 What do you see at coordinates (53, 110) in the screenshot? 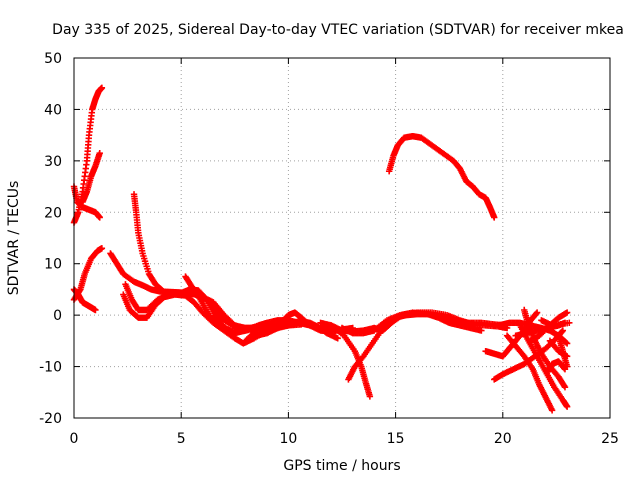
I see `y-tick-label: 40` at bounding box center [53, 110].